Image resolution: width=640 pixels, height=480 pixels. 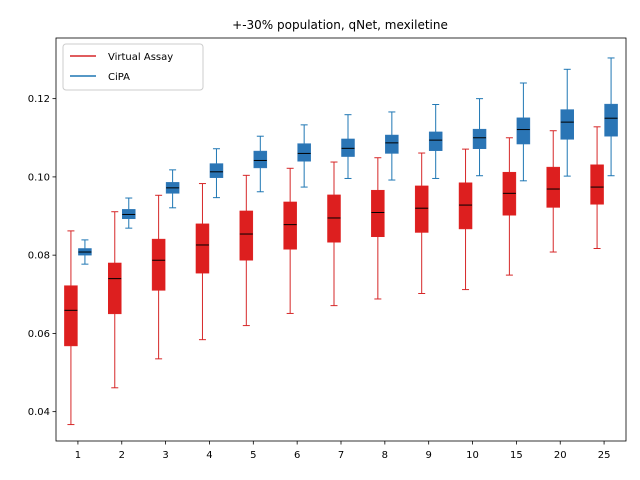 I want to click on y-tick-label: 0.12, so click(x=39, y=99).